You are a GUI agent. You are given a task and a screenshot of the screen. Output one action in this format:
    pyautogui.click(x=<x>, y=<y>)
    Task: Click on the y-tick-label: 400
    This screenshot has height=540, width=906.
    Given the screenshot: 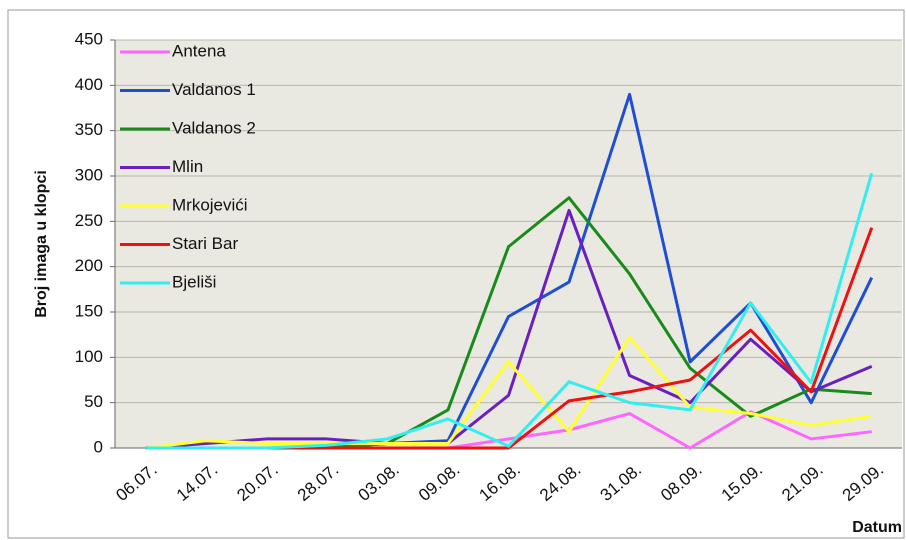 What is the action you would take?
    pyautogui.click(x=89, y=84)
    